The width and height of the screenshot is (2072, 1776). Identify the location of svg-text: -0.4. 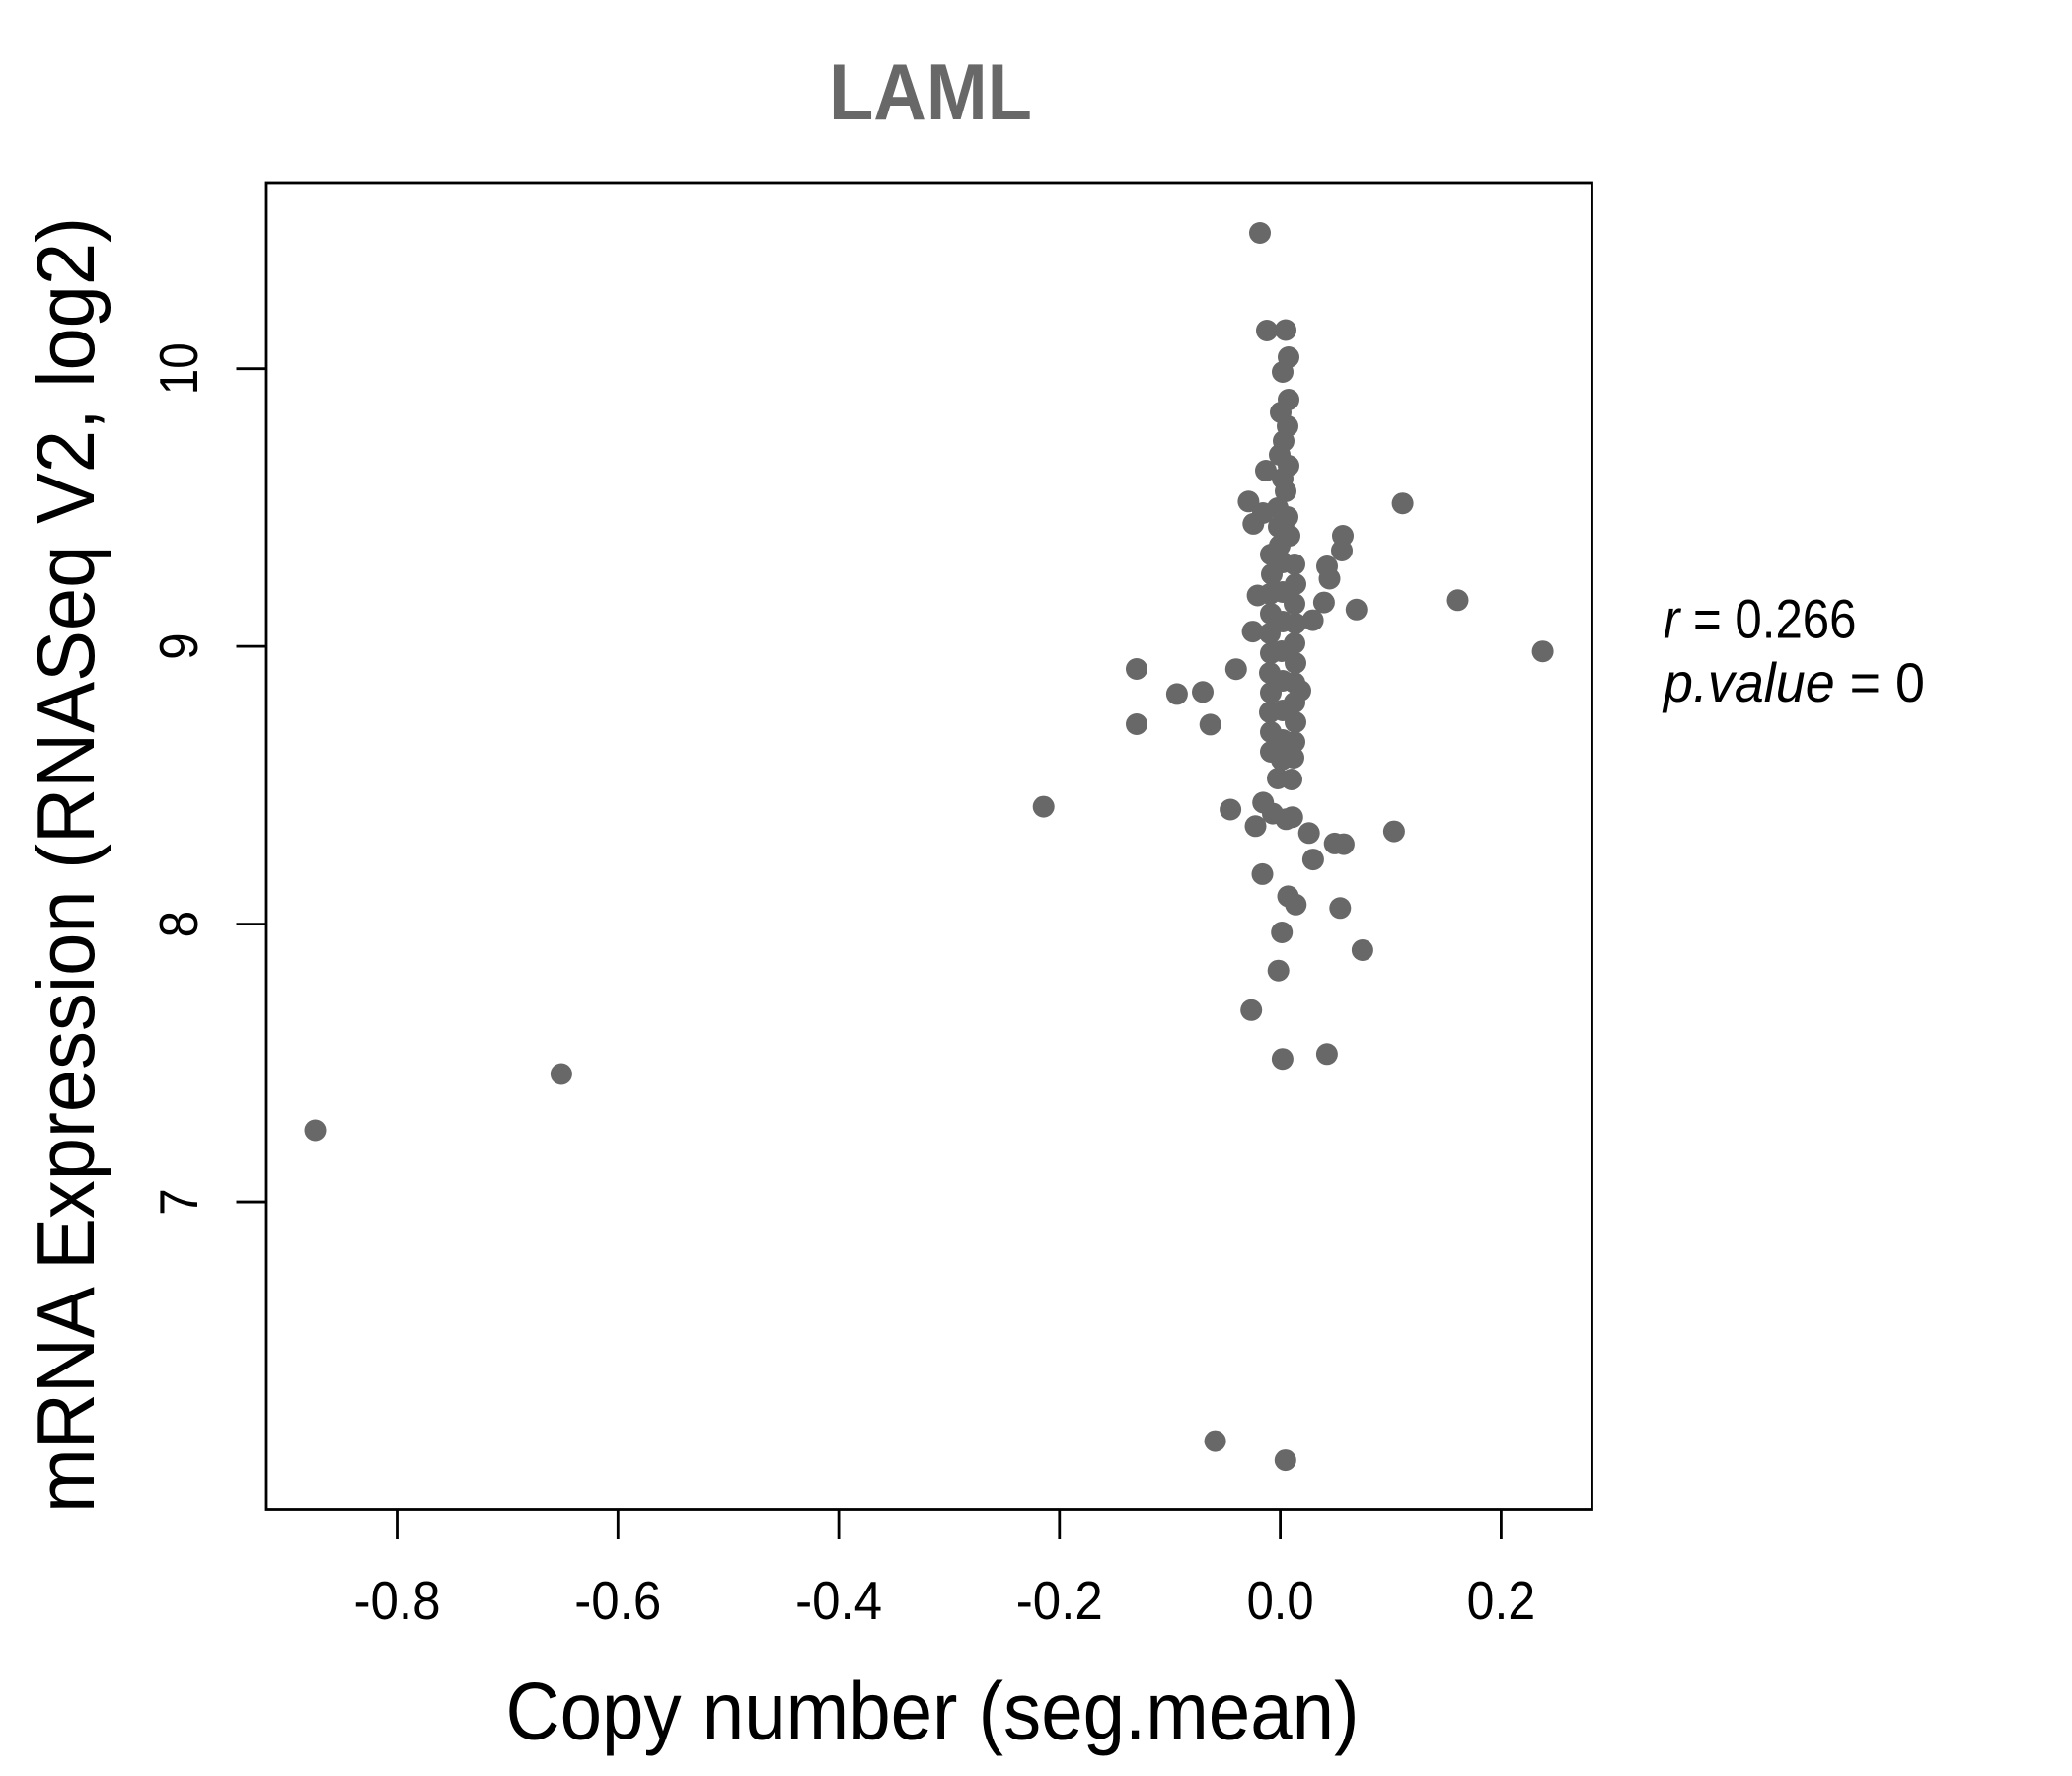
(839, 1601).